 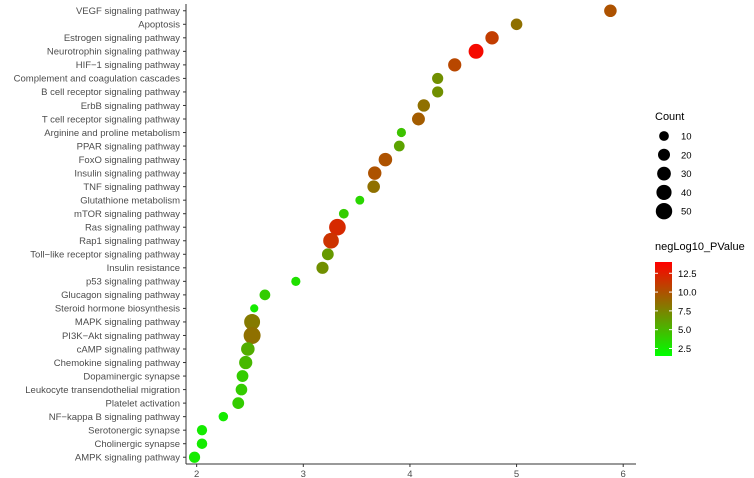 What do you see at coordinates (687, 293) in the screenshot?
I see `pvalue-legend-label: 10.0` at bounding box center [687, 293].